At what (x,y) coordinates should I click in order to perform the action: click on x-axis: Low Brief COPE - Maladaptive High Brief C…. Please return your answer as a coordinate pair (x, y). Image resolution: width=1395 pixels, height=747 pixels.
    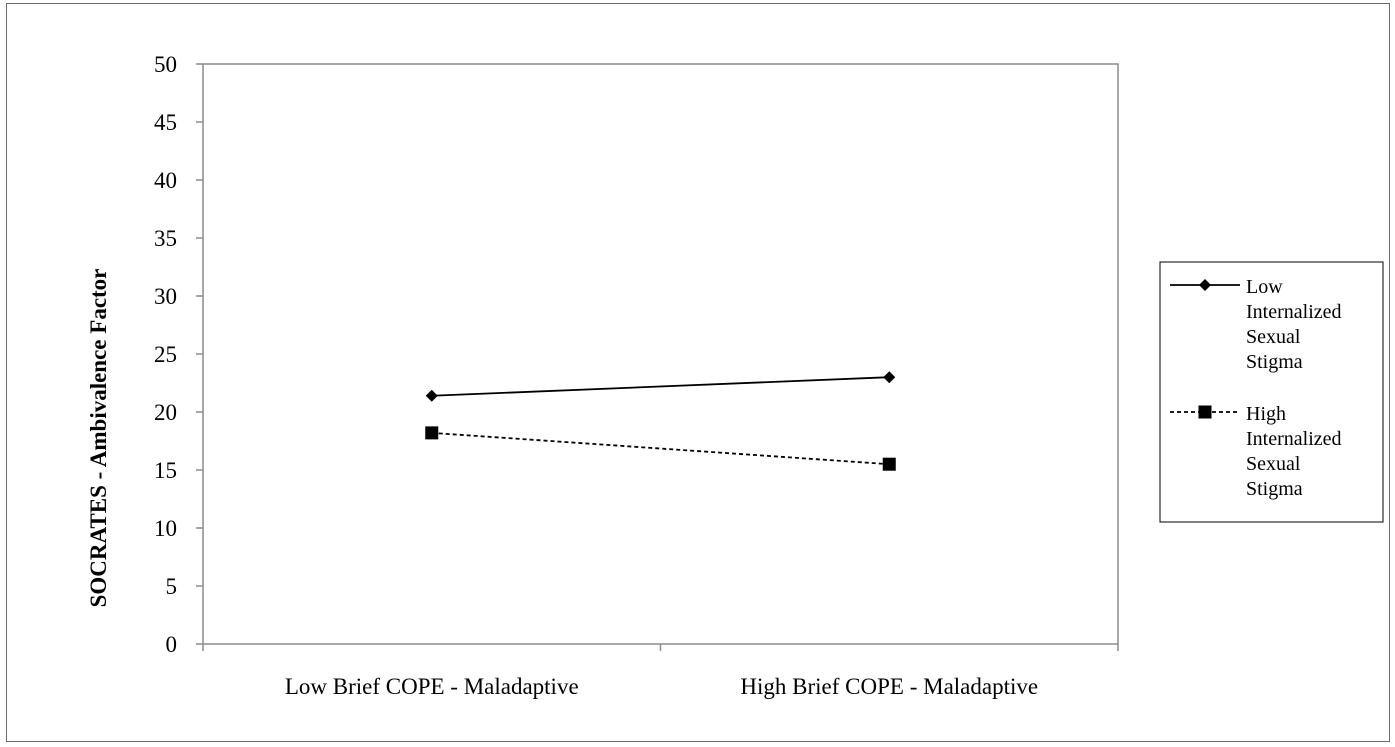
    Looking at the image, I should click on (660, 671).